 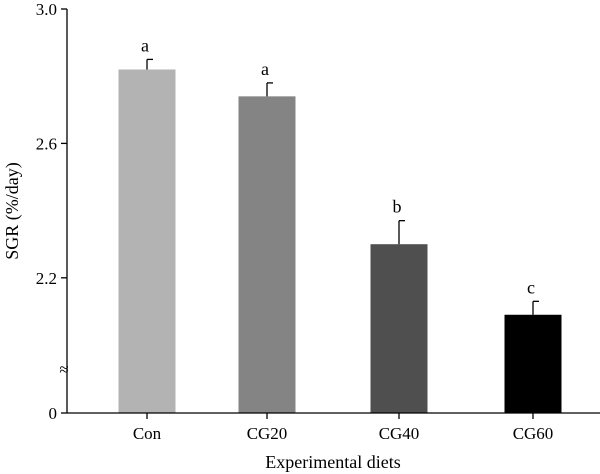 What do you see at coordinates (399, 328) in the screenshot?
I see `bar-cg40` at bounding box center [399, 328].